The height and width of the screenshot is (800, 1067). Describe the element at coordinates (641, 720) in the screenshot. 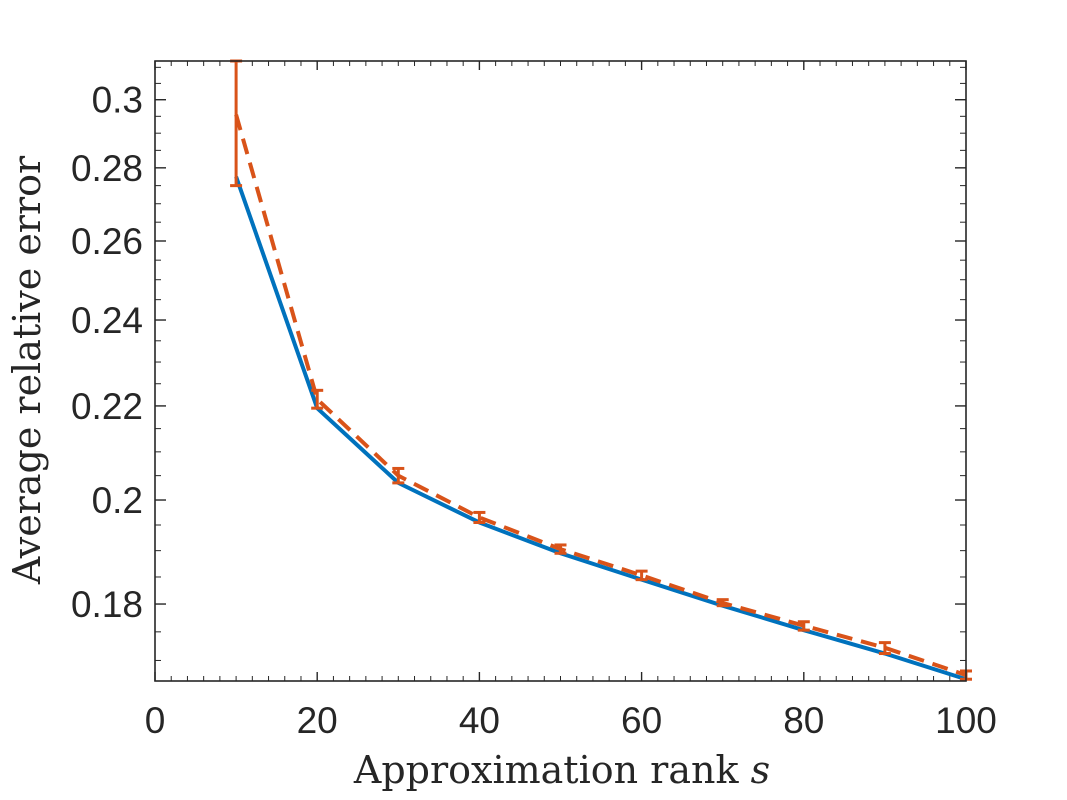

I see `x-tick-label: 60` at that location.